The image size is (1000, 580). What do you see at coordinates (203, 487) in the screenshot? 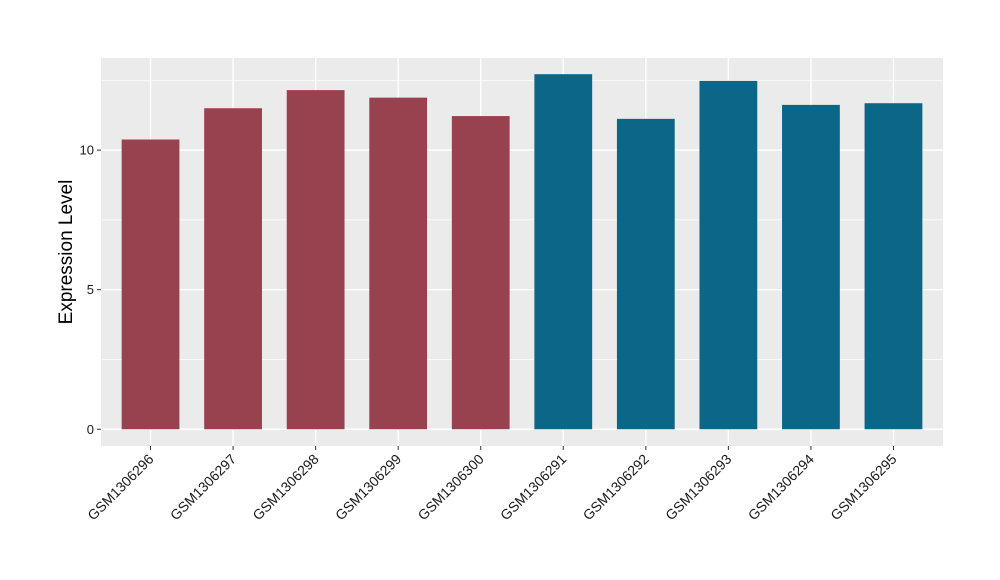
I see `x-tick-label: GSM1306297` at bounding box center [203, 487].